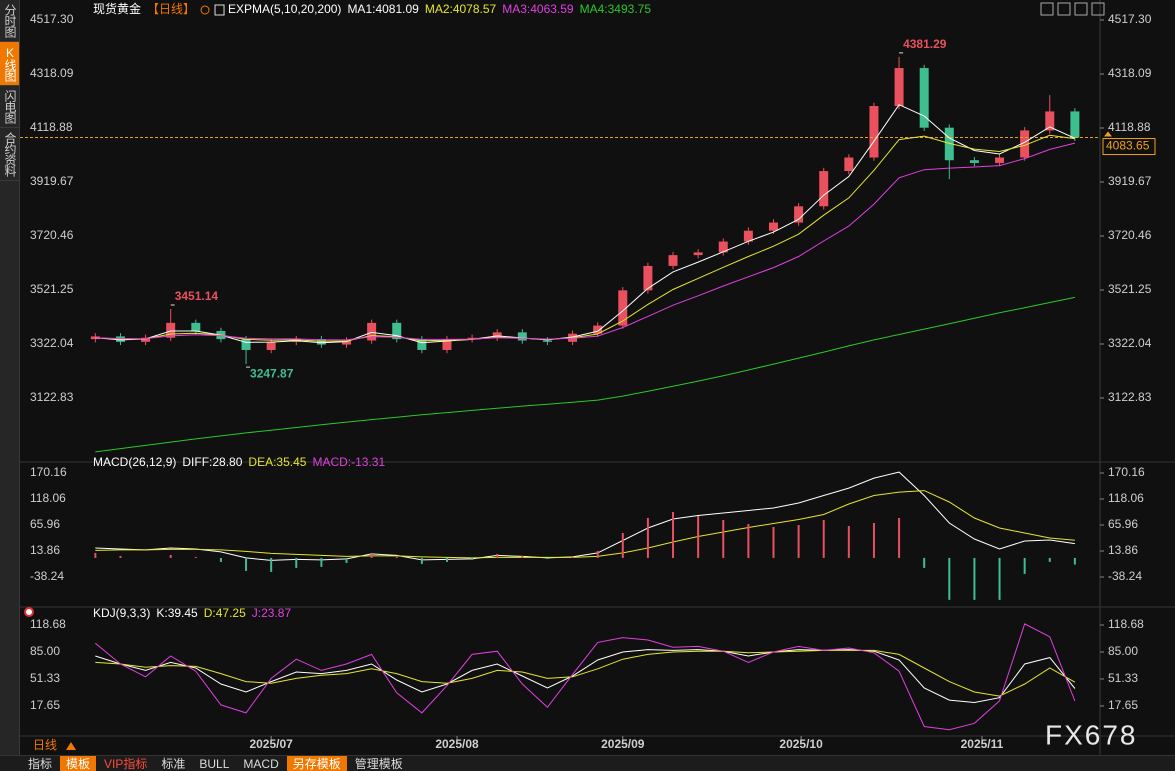  What do you see at coordinates (171, 9) in the screenshot?
I see `period: 【日线】` at bounding box center [171, 9].